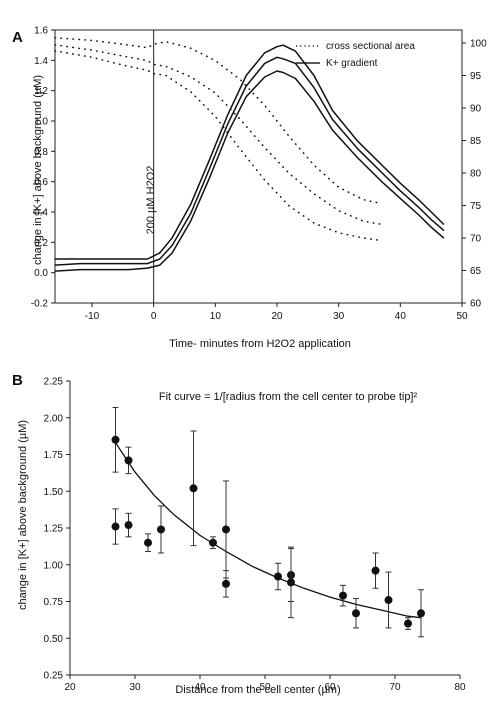  I want to click on panel-a-label: A, so click(17, 37).